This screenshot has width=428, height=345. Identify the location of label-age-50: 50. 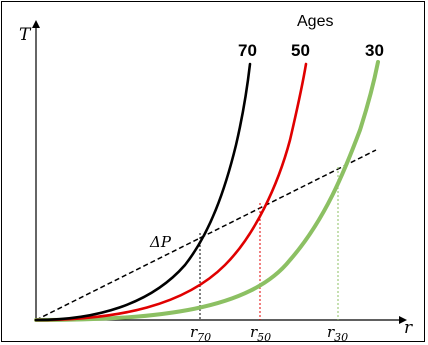
(300, 50).